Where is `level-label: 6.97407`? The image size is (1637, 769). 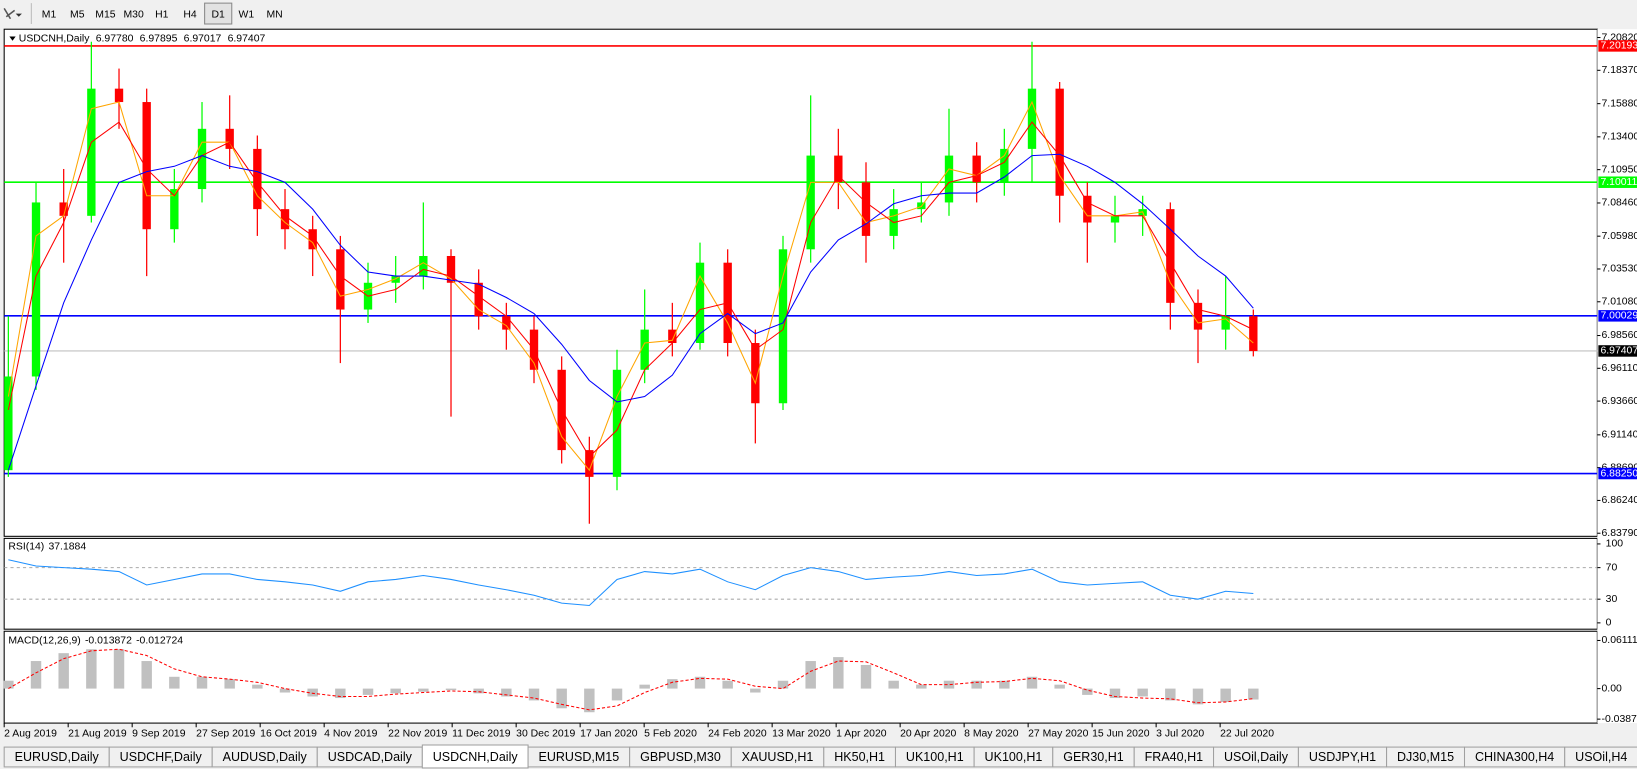 level-label: 6.97407 is located at coordinates (1618, 351).